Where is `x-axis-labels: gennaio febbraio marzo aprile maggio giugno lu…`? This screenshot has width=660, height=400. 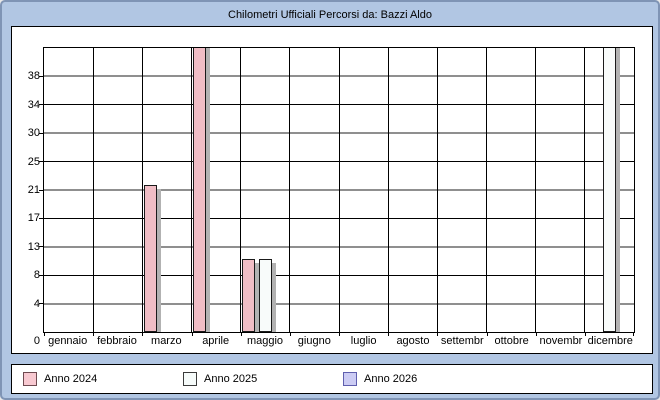
x-axis-labels: gennaio febbraio marzo aprile maggio giugno lu… is located at coordinates (339, 342).